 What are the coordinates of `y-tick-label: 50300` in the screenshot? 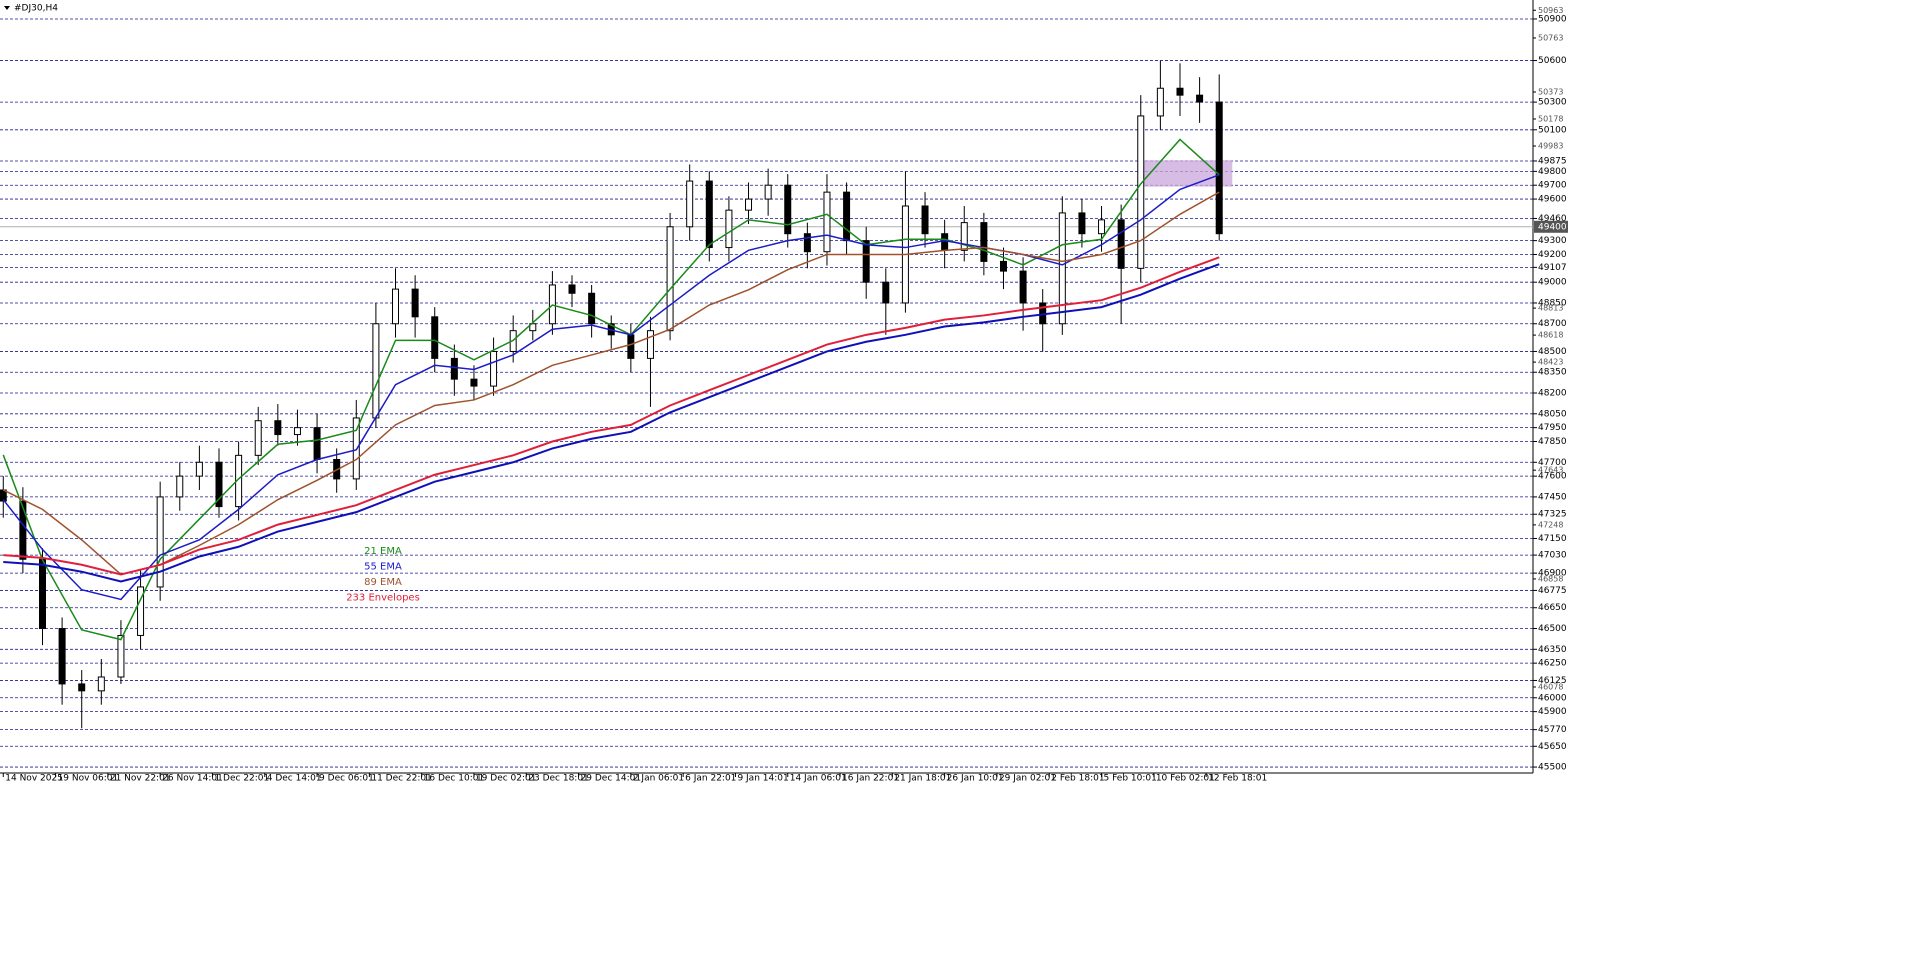 It's located at (1552, 103).